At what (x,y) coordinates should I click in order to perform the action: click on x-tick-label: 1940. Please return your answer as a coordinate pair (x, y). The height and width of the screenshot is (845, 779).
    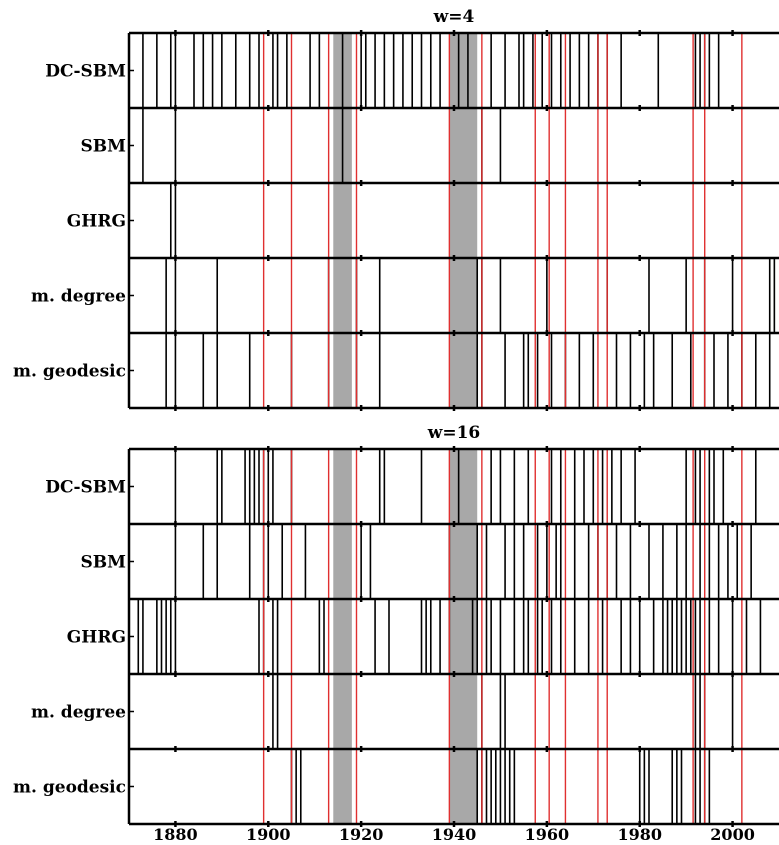
    Looking at the image, I should click on (454, 834).